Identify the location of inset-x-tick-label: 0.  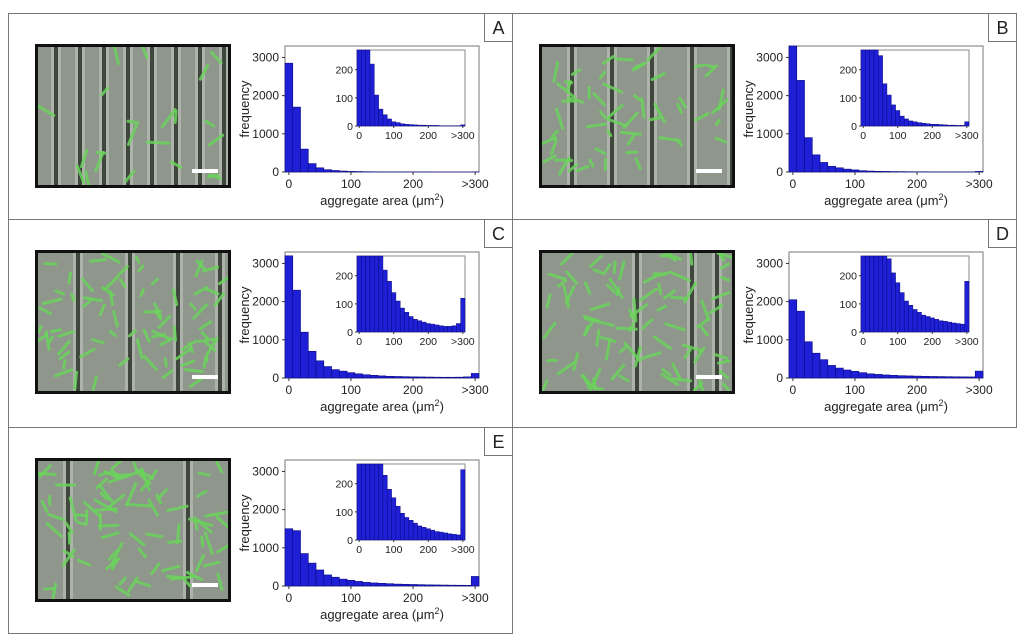
(359, 136).